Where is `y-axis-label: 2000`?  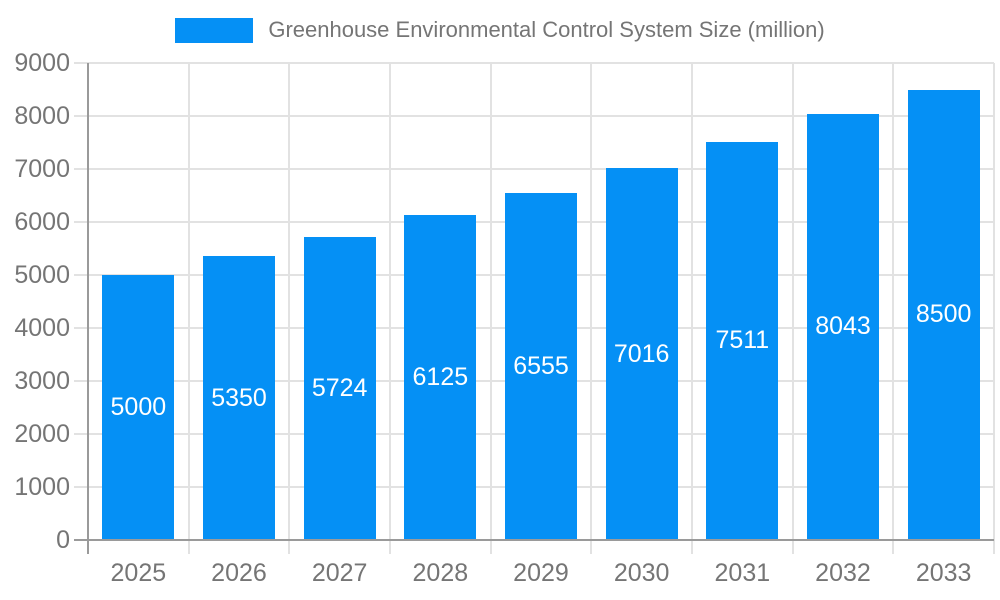
y-axis-label: 2000 is located at coordinates (42, 434).